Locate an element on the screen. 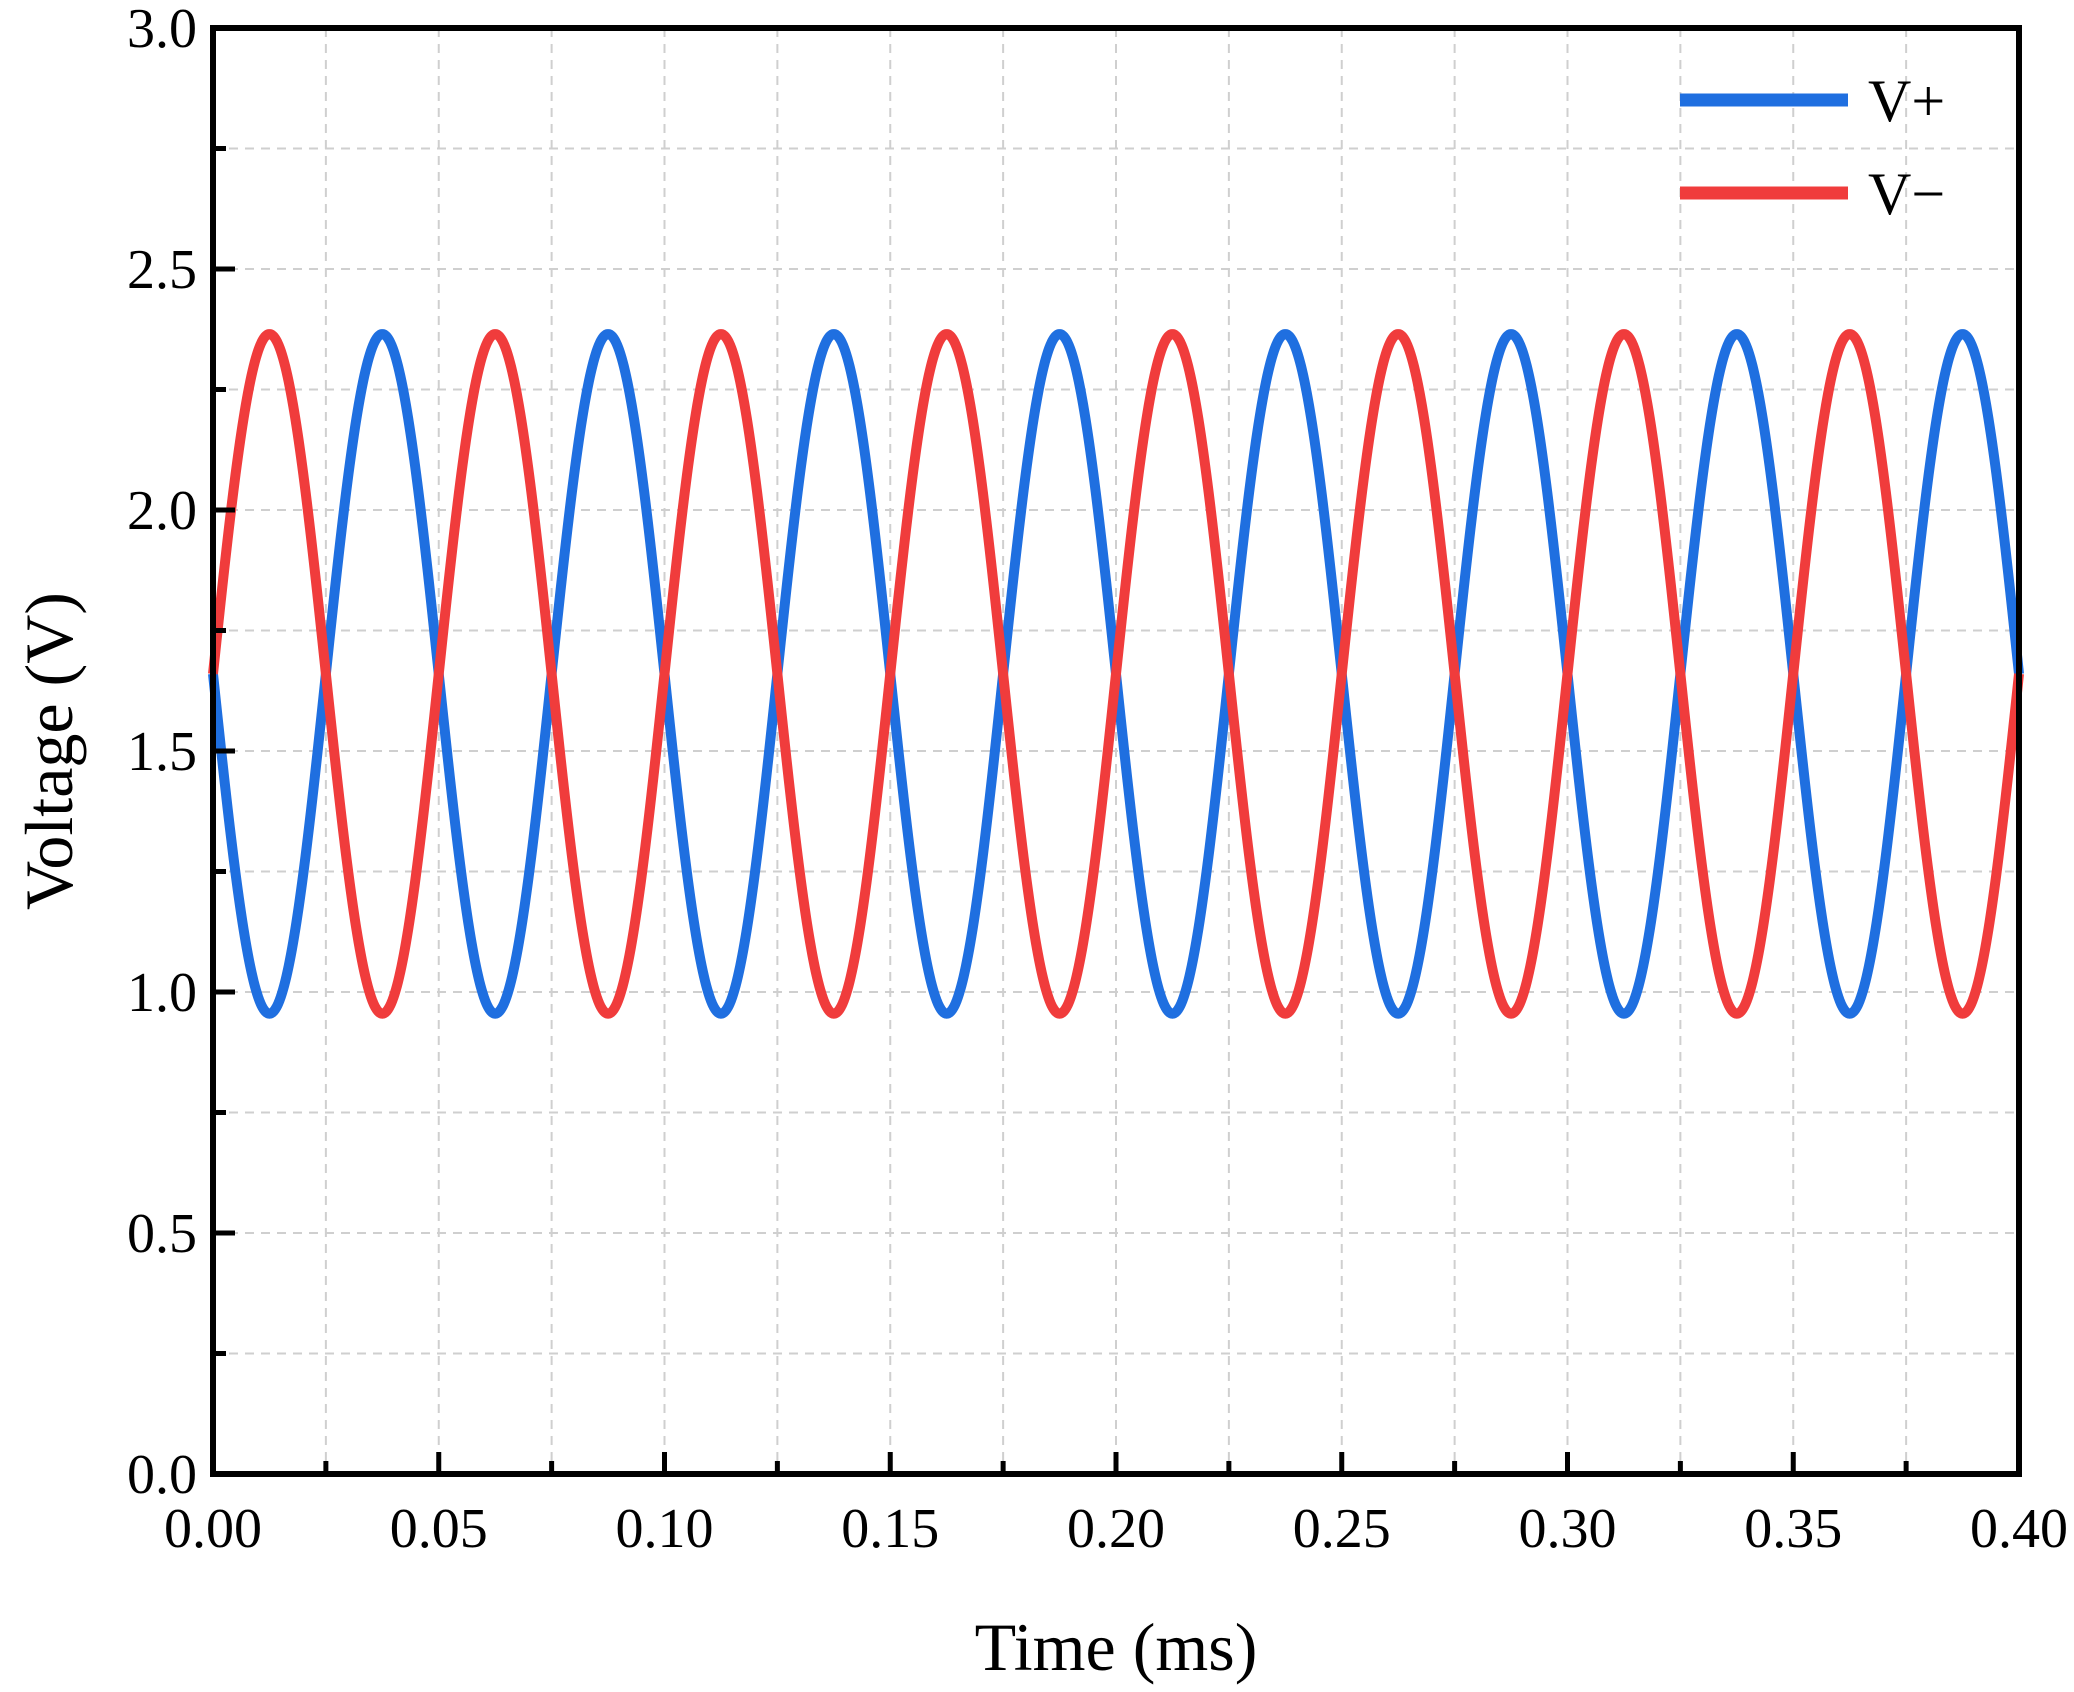 The image size is (2074, 1692). y-tick-label: 0.5 is located at coordinates (162, 1234).